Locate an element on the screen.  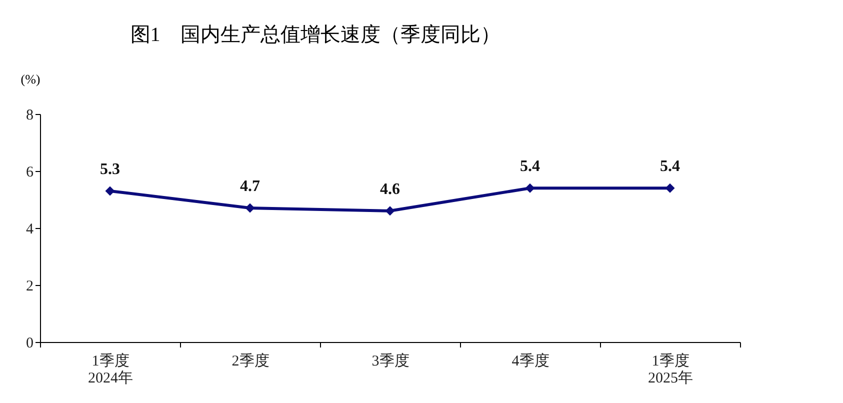
y-tick-label: 8 is located at coordinates (30, 116).